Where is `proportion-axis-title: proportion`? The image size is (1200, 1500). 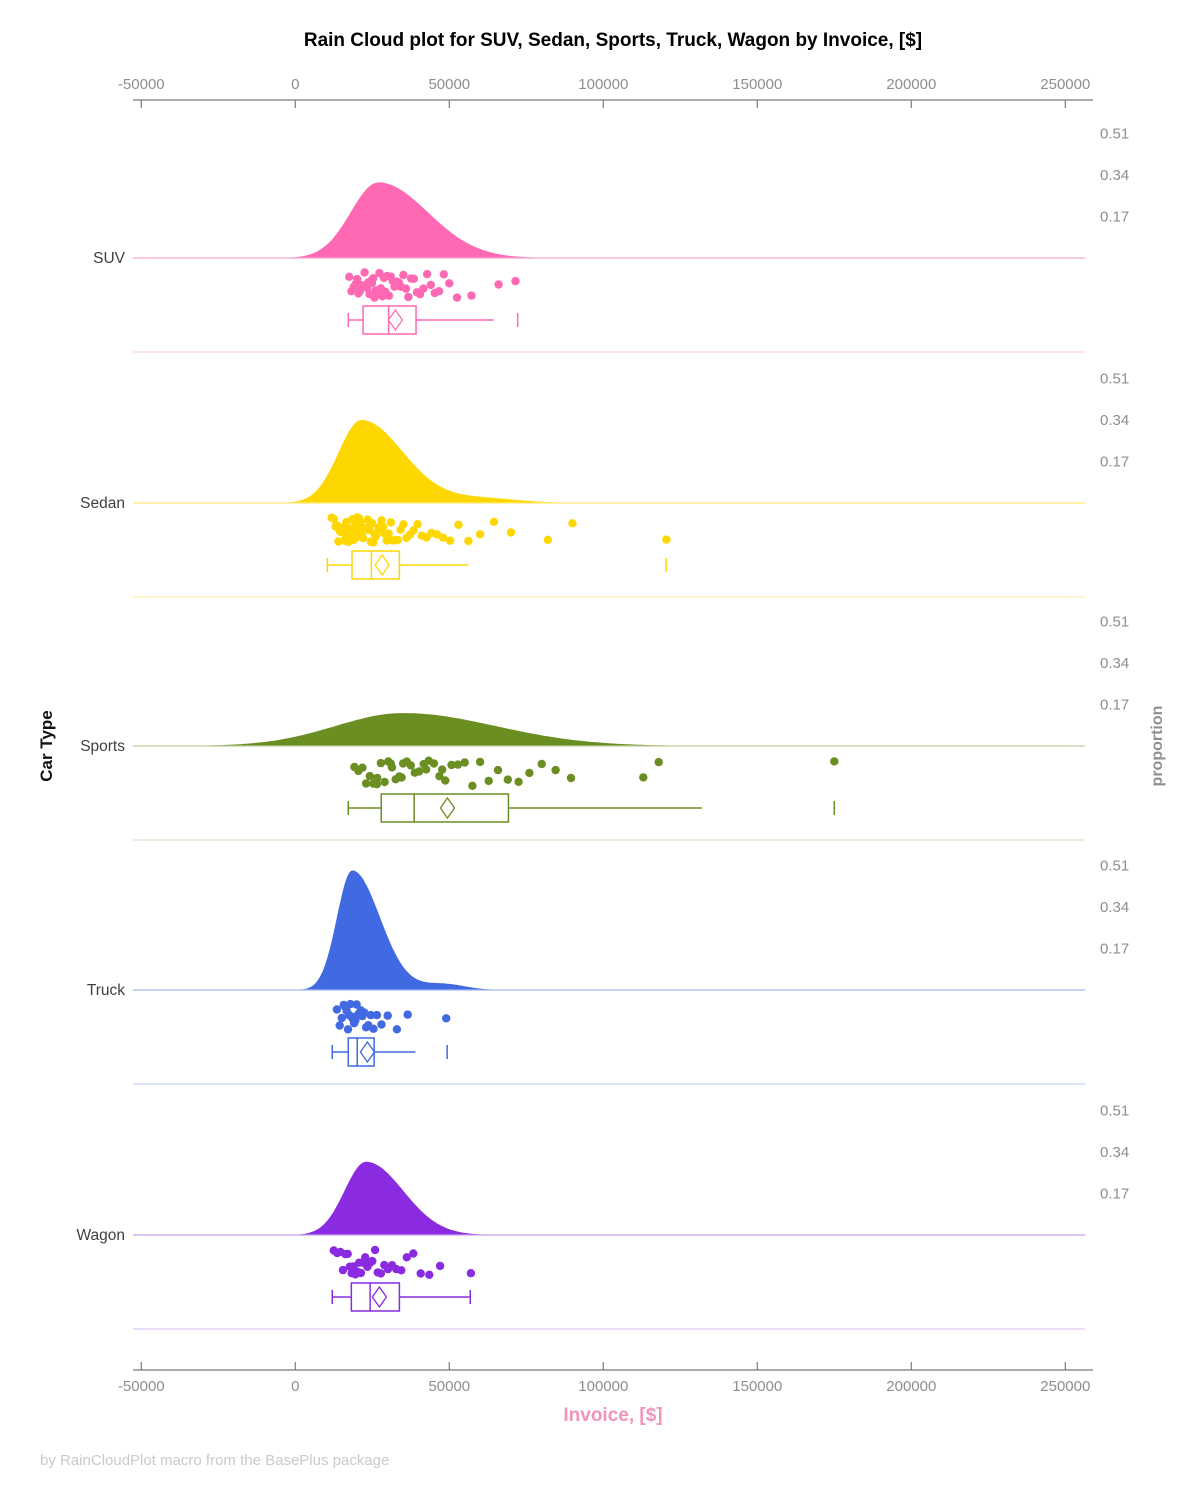 proportion-axis-title: proportion is located at coordinates (1157, 746).